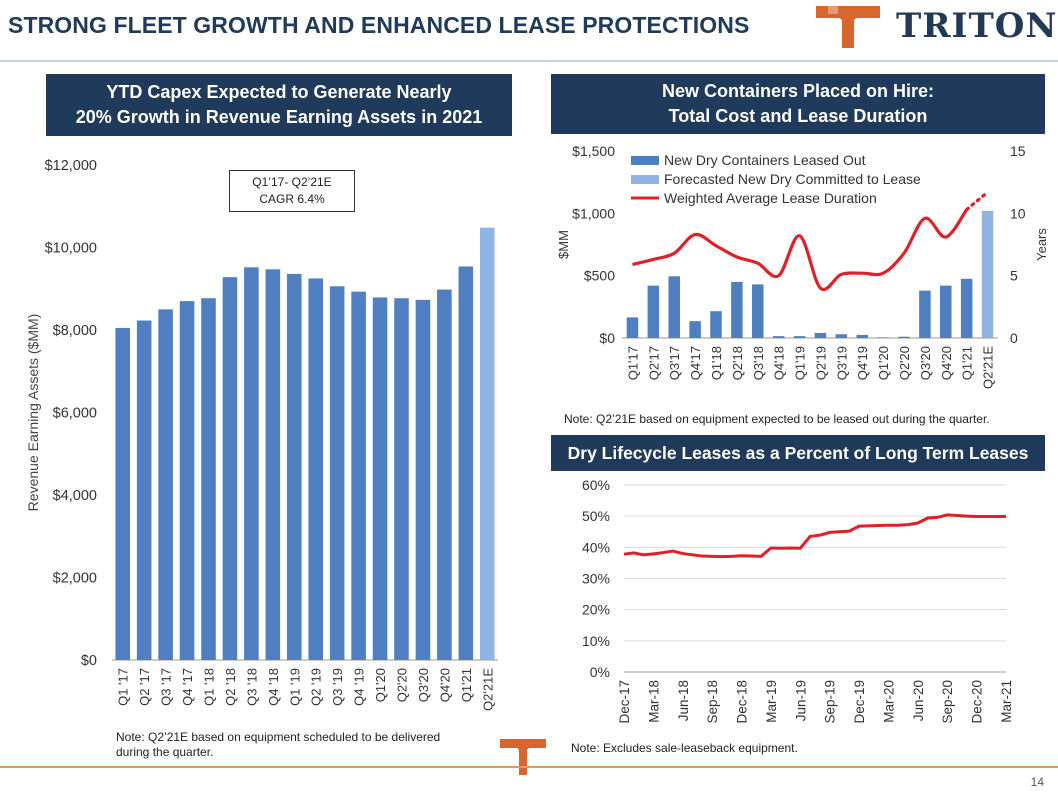 This screenshot has height=793, width=1058. I want to click on x-tick-label: Q2'17, so click(653, 363).